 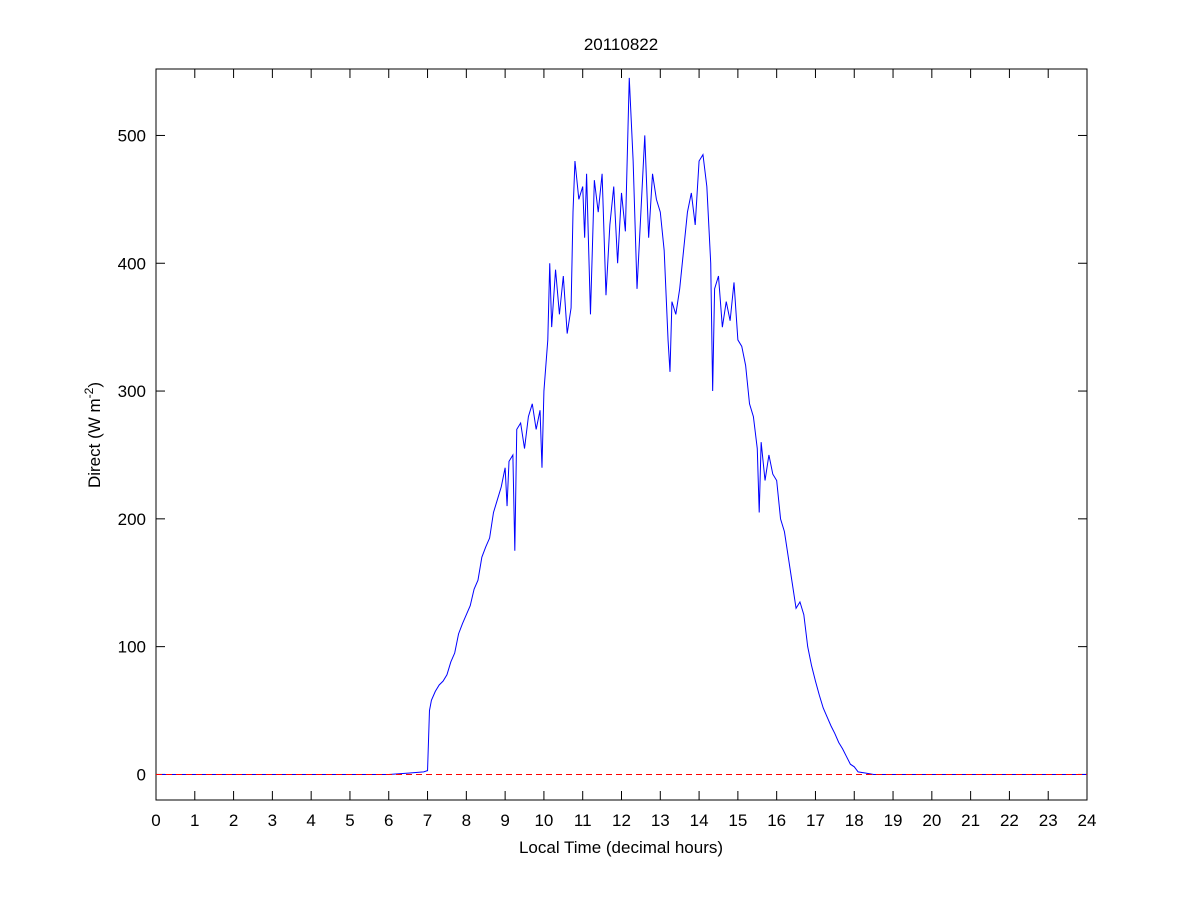 What do you see at coordinates (931, 820) in the screenshot?
I see `x-tick-label: 20` at bounding box center [931, 820].